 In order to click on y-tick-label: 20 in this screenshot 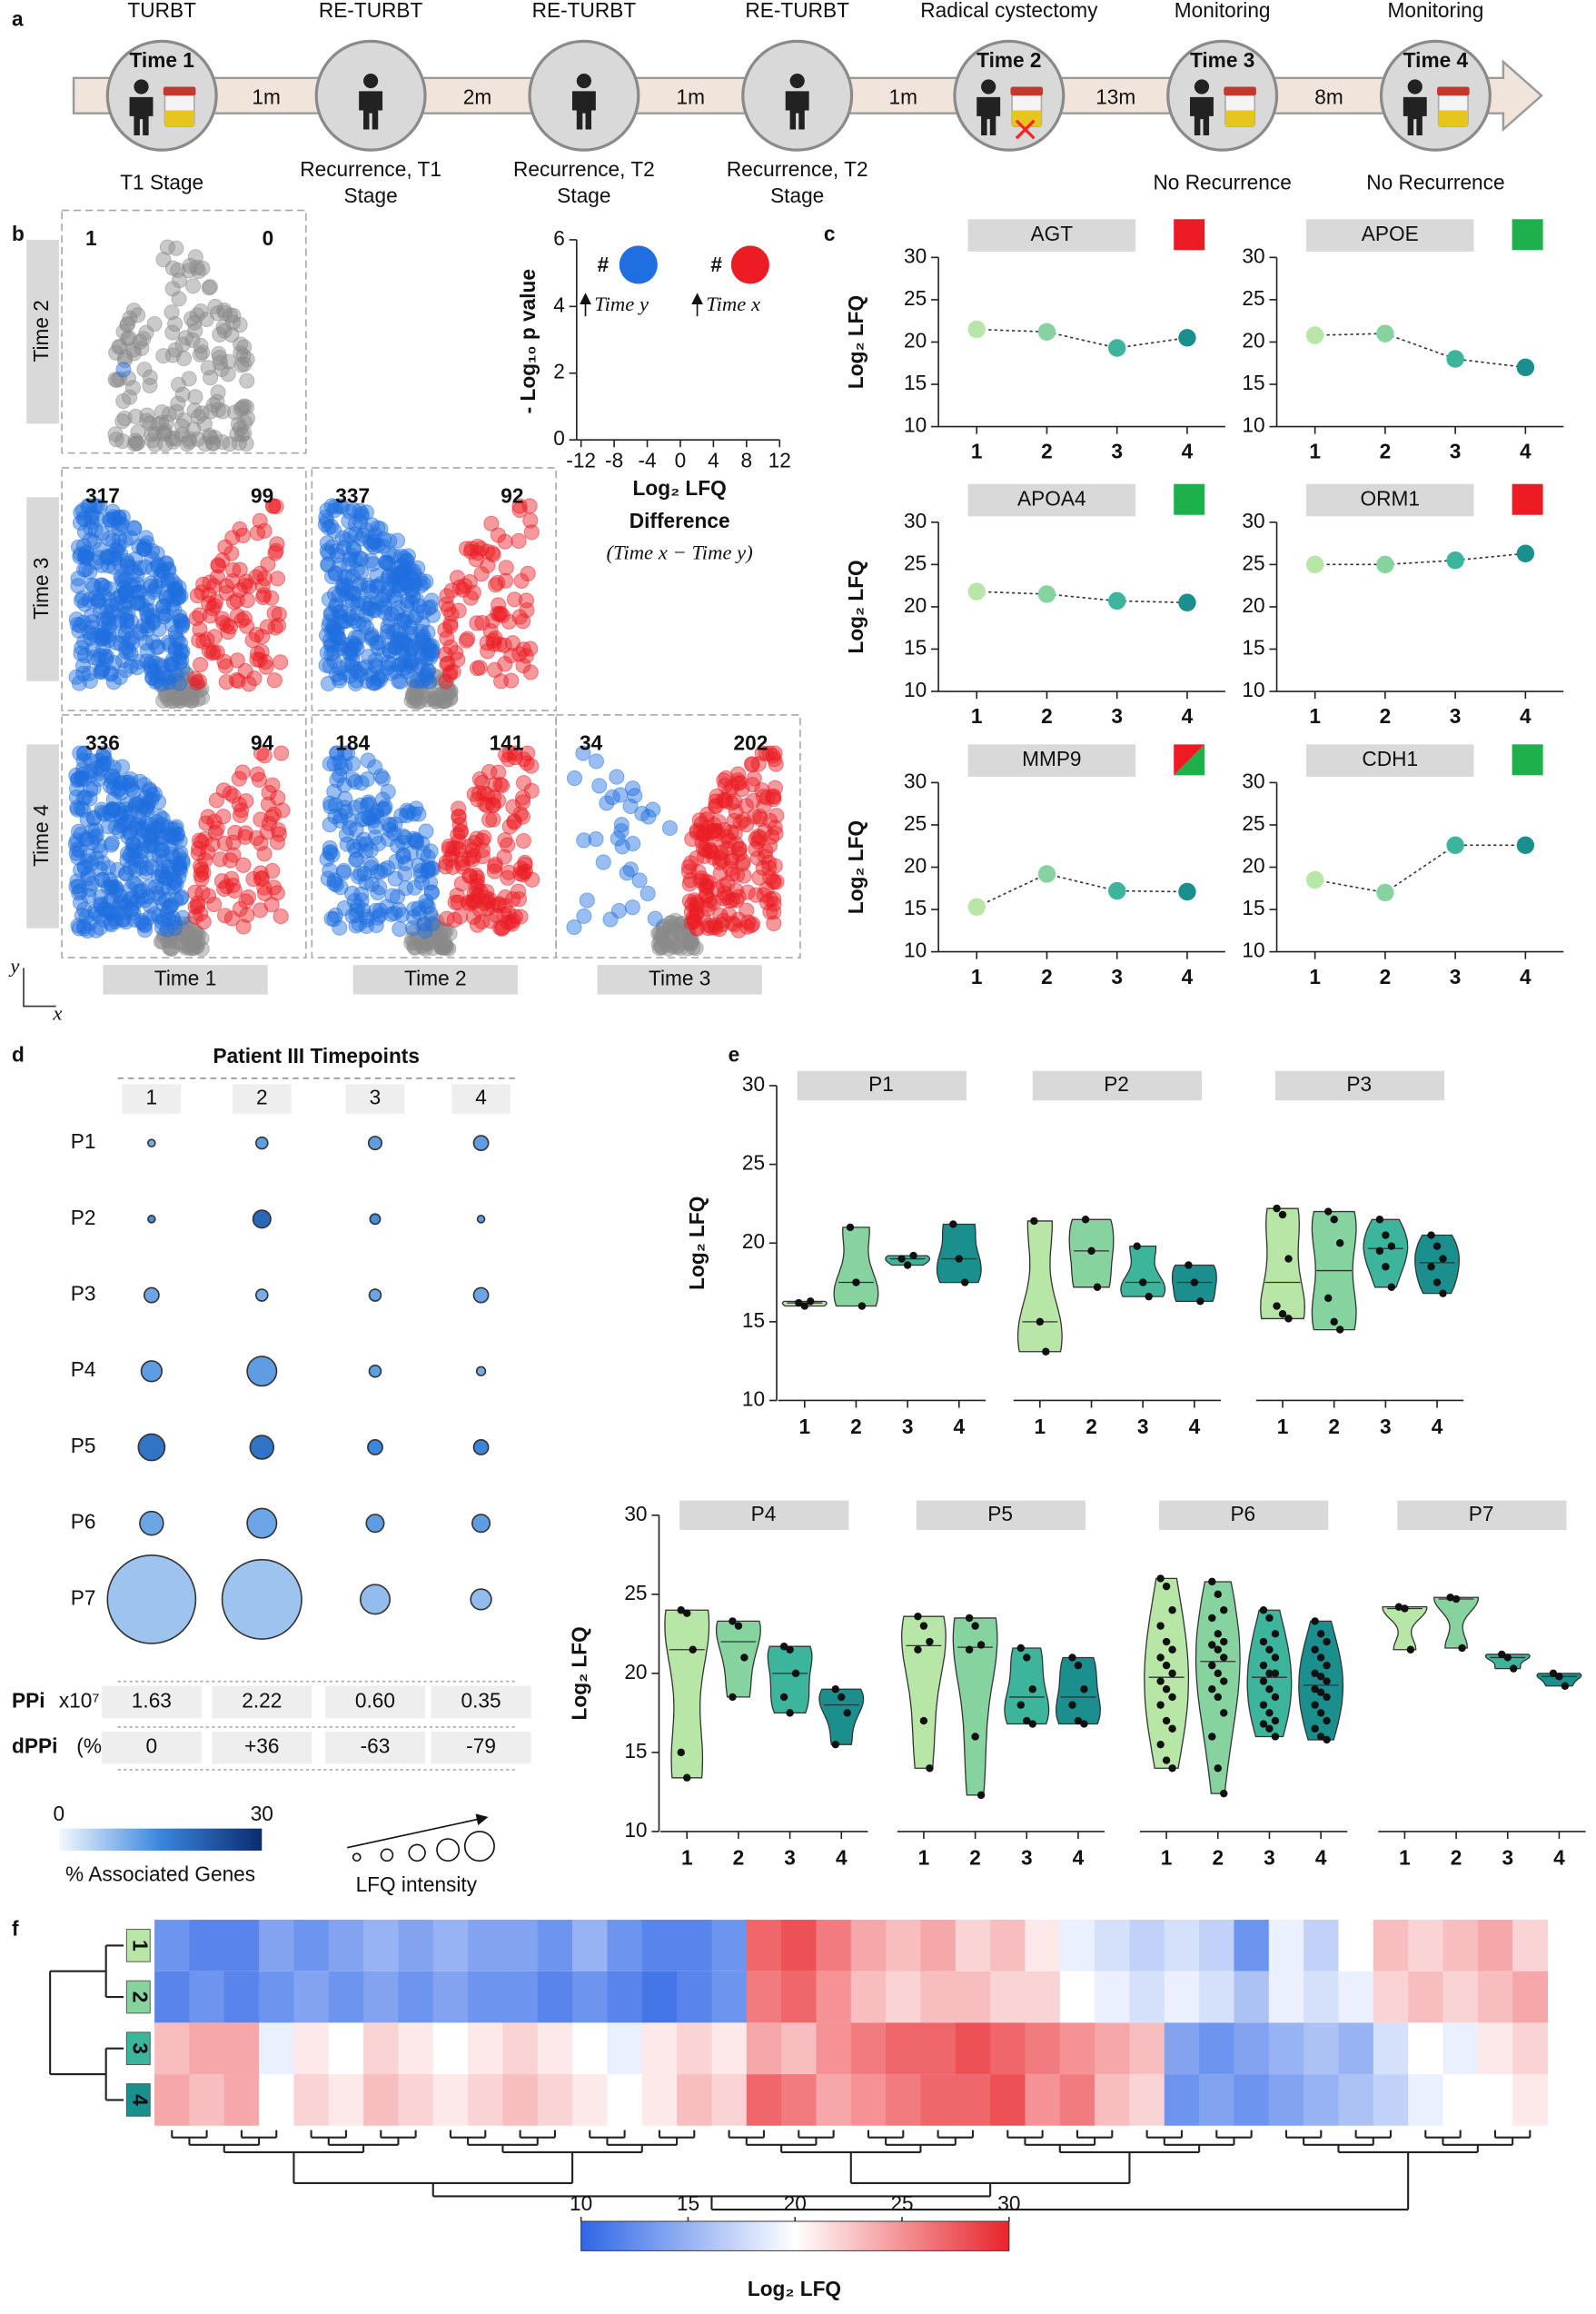, I will do `click(1253, 866)`.